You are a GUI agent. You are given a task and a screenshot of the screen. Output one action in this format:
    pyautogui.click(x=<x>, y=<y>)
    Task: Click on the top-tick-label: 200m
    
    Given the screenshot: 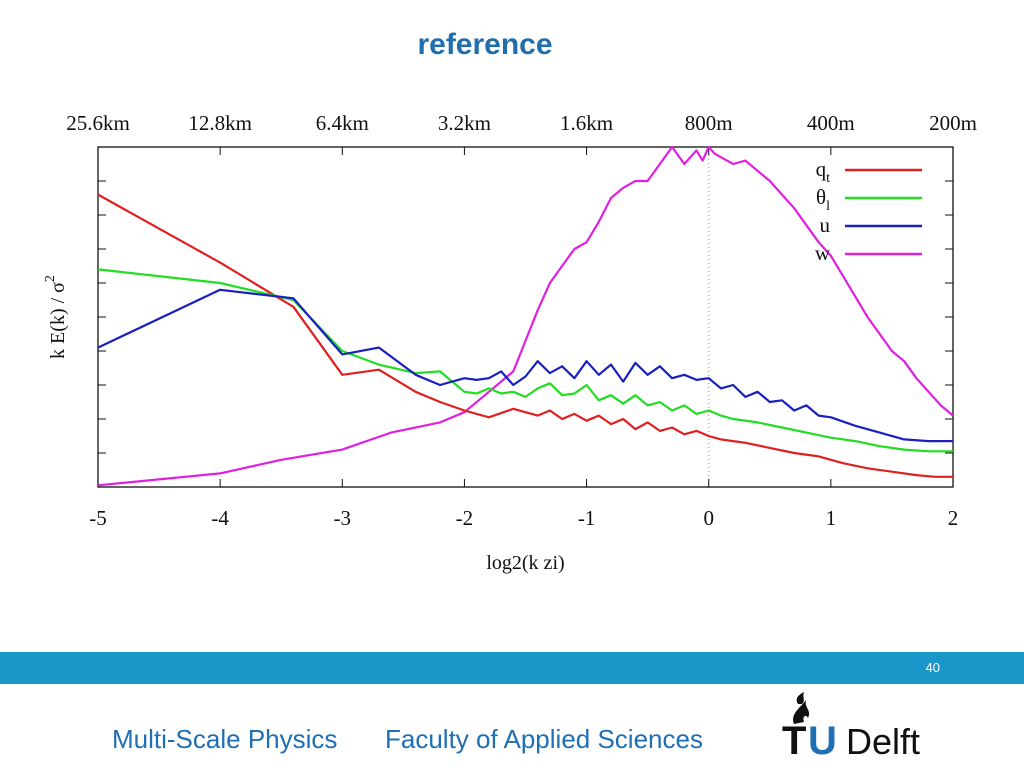 What is the action you would take?
    pyautogui.click(x=953, y=123)
    